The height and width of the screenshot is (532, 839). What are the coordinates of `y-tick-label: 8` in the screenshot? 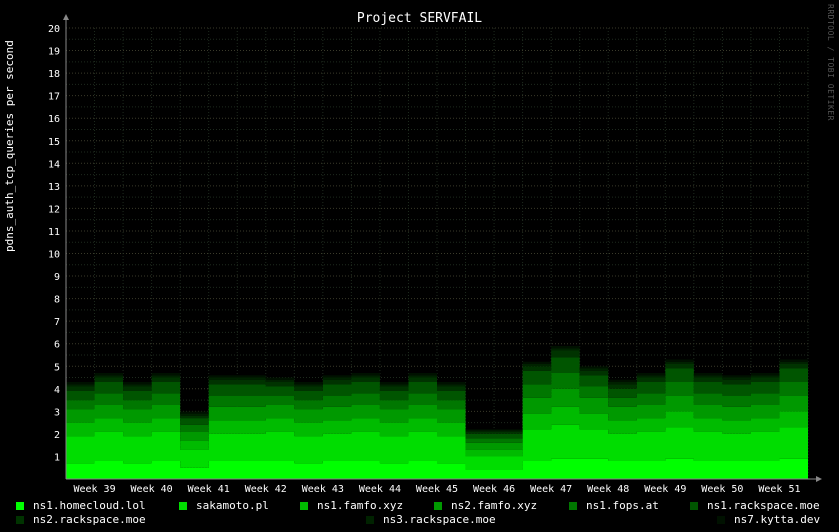 It's located at (57, 300).